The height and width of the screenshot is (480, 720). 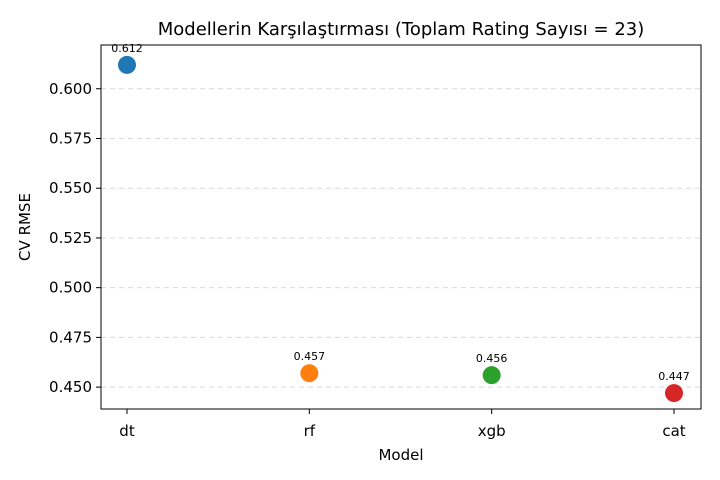 What do you see at coordinates (400, 455) in the screenshot?
I see `x-axis-label: Model` at bounding box center [400, 455].